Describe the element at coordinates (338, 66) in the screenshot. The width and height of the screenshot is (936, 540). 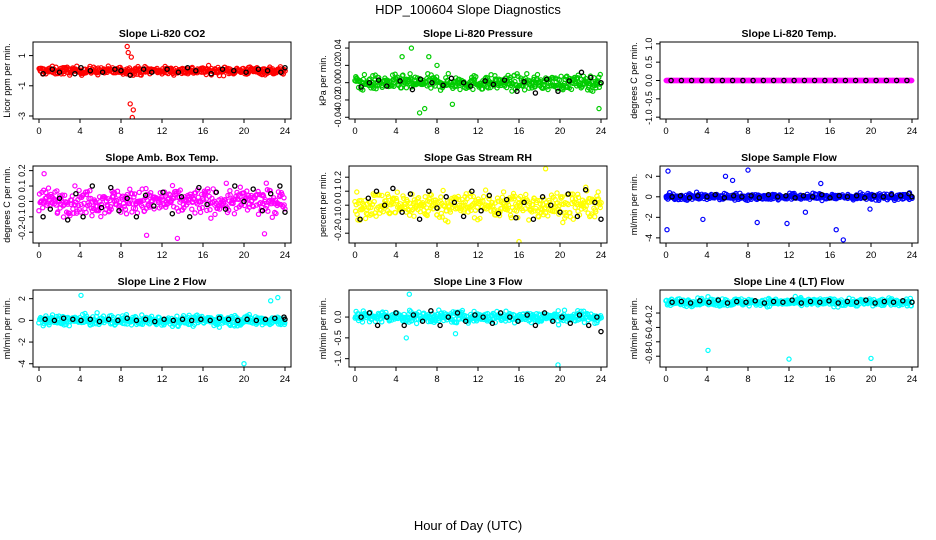
I see `y-tick-label: 0.02` at that location.